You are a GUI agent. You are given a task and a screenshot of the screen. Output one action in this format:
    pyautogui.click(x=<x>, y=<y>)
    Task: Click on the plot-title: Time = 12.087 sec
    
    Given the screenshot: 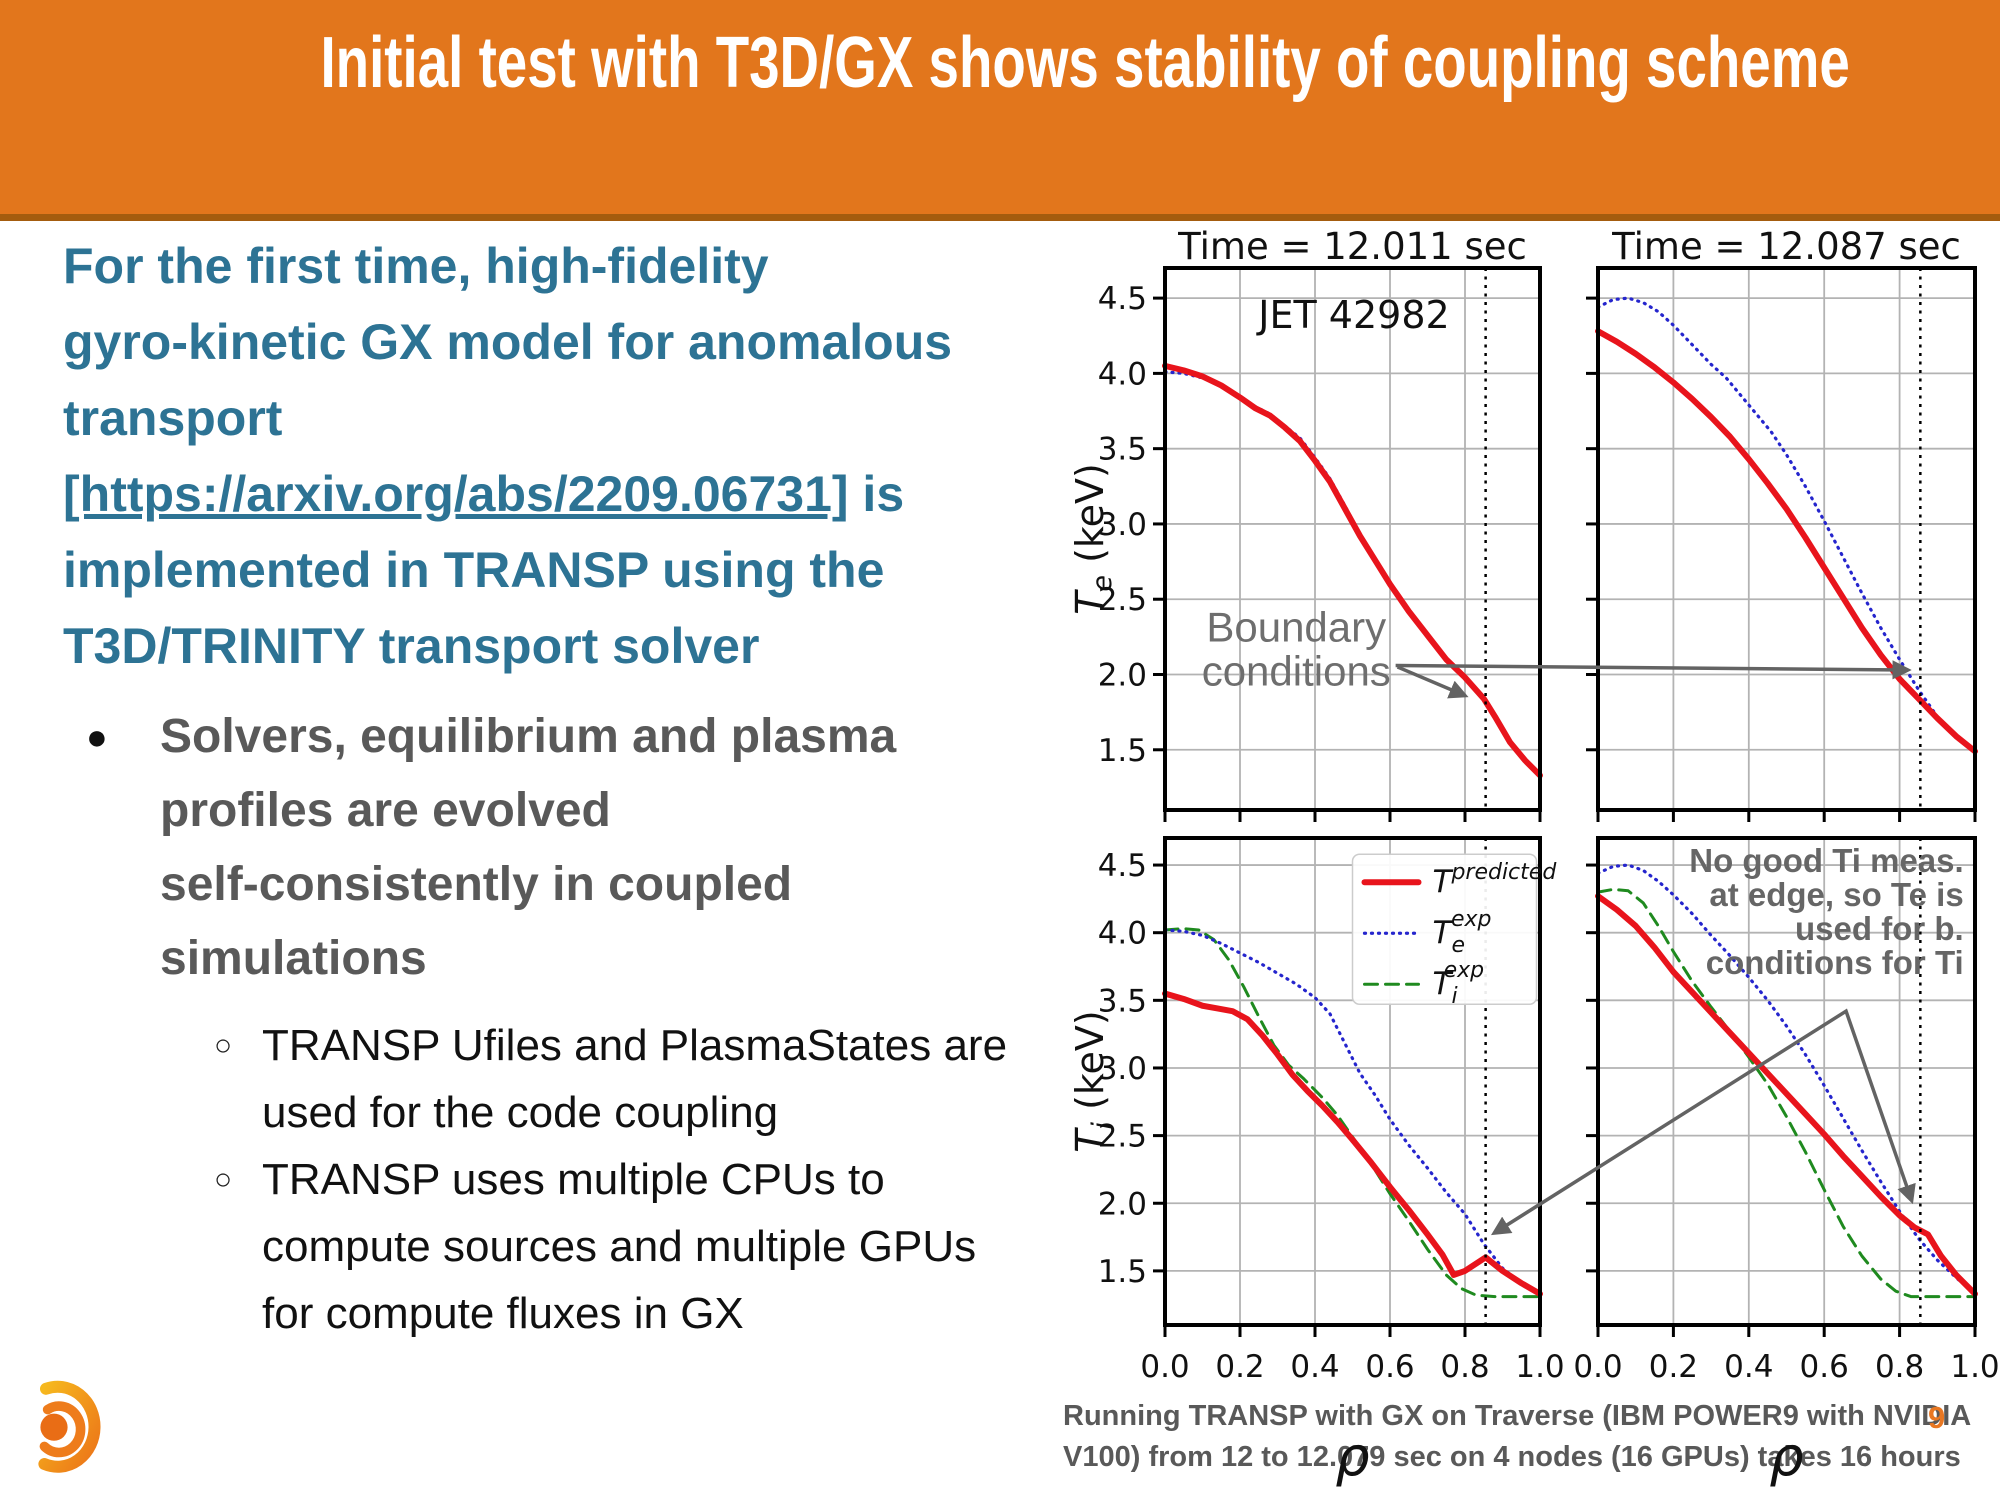 What is the action you would take?
    pyautogui.click(x=1786, y=246)
    